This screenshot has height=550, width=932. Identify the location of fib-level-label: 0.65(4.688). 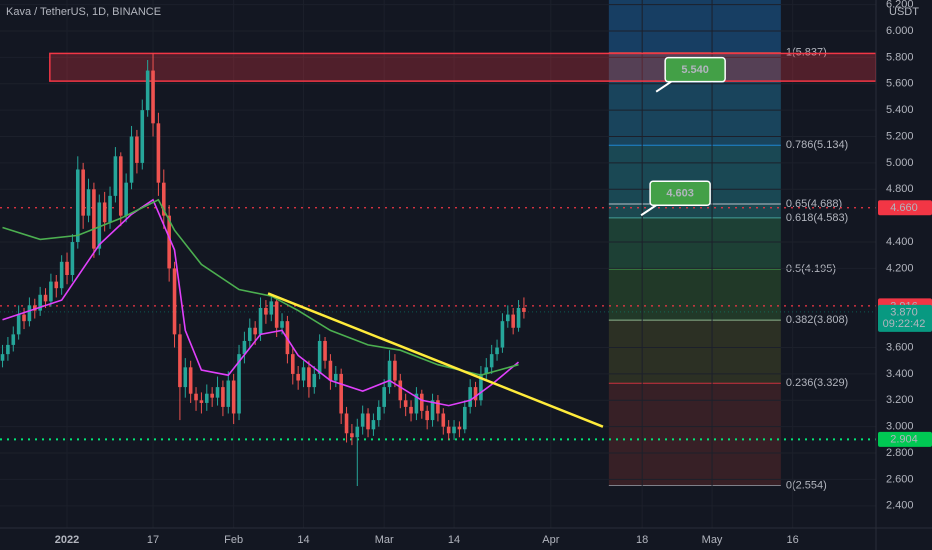
(814, 204).